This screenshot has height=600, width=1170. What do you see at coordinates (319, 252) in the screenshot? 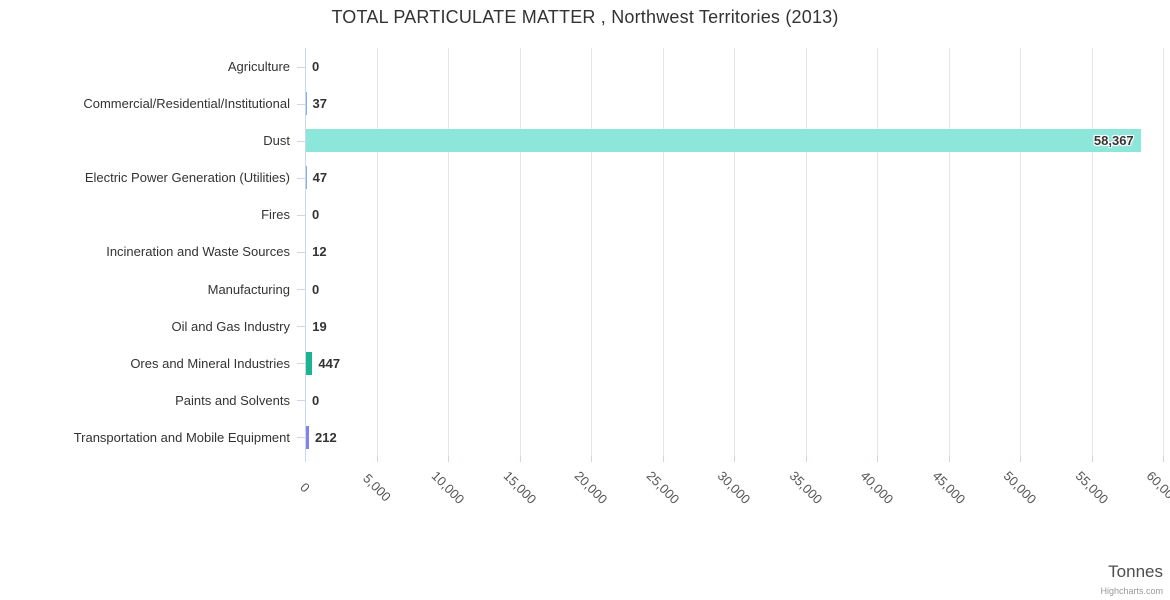
I see `value-label: 12` at bounding box center [319, 252].